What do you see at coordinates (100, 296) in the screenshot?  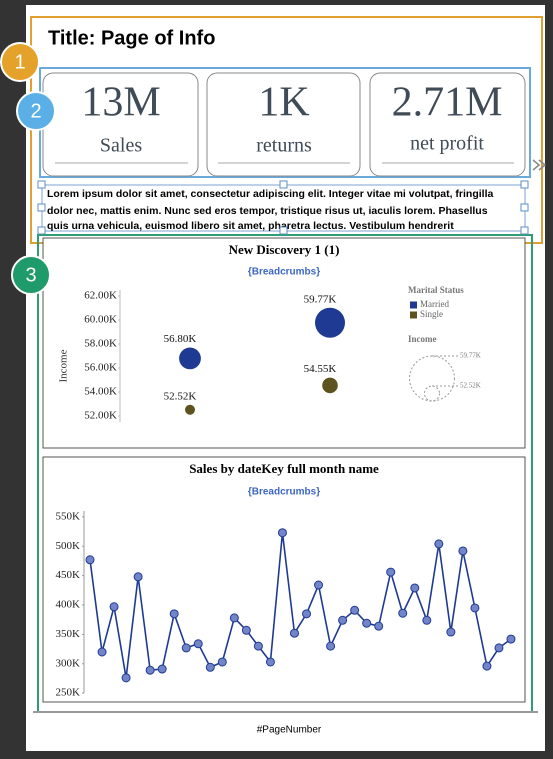 I see `y-tick-label: 62.00K` at bounding box center [100, 296].